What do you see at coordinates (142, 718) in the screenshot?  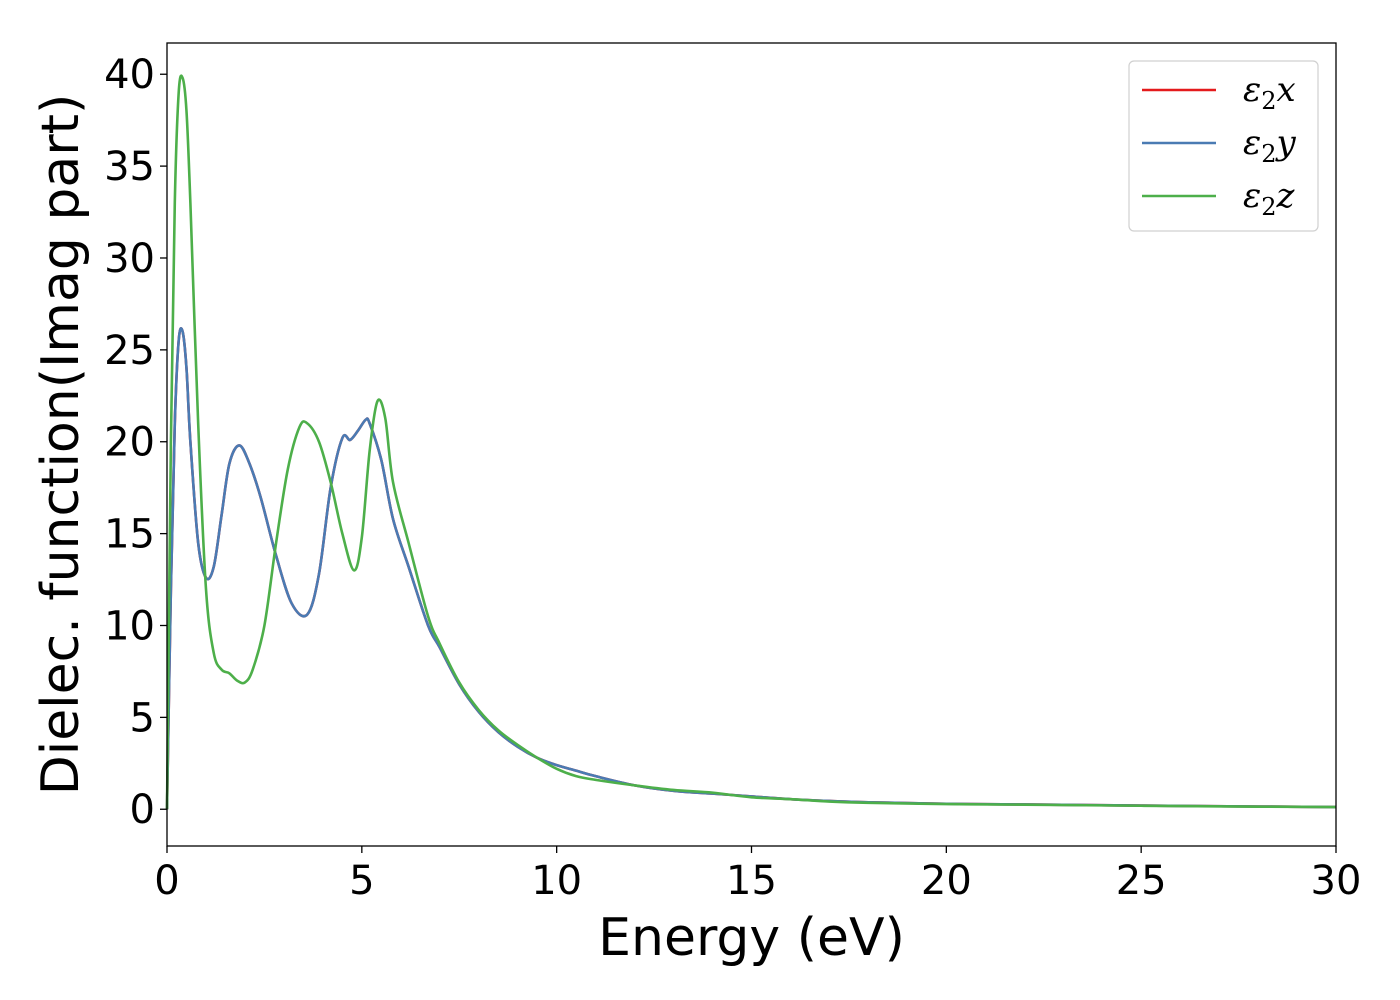 I see `y-tick-label: 5` at bounding box center [142, 718].